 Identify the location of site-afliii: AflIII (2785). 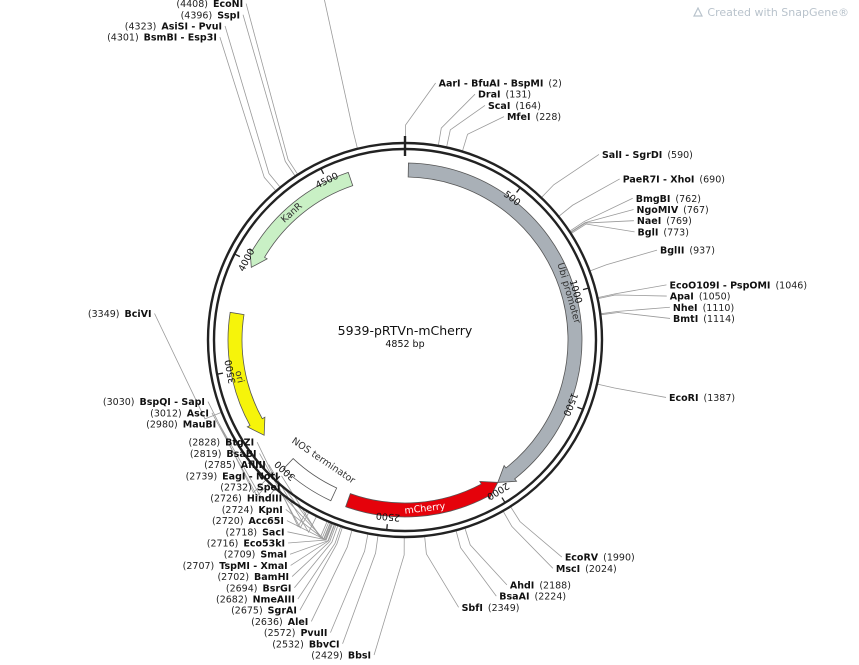
(235, 465).